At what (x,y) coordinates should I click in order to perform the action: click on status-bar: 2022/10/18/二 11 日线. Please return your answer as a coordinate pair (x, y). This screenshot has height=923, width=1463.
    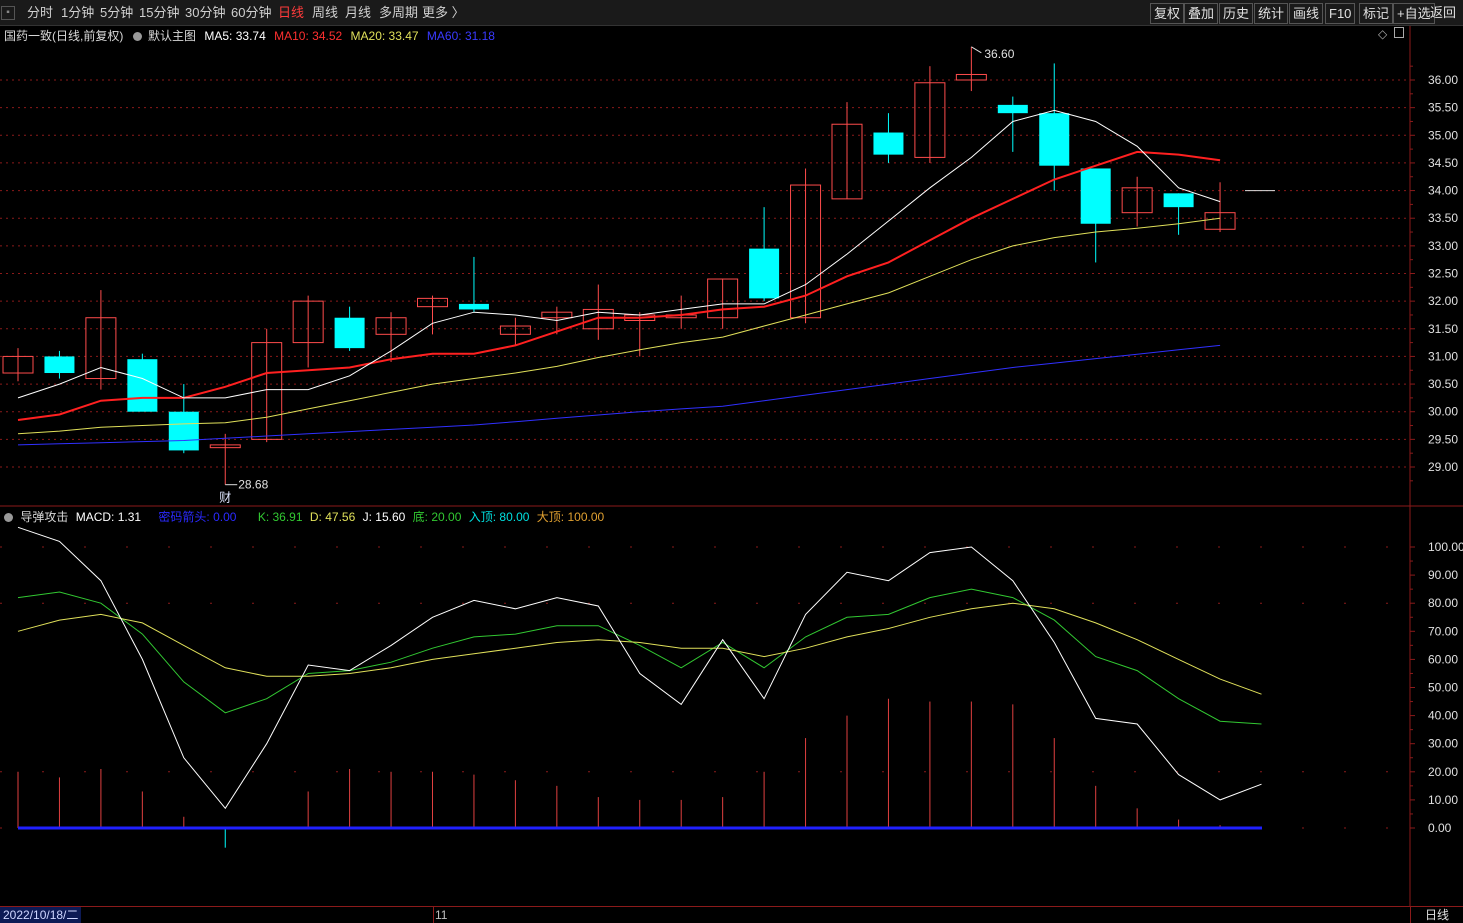
    Looking at the image, I should click on (731, 914).